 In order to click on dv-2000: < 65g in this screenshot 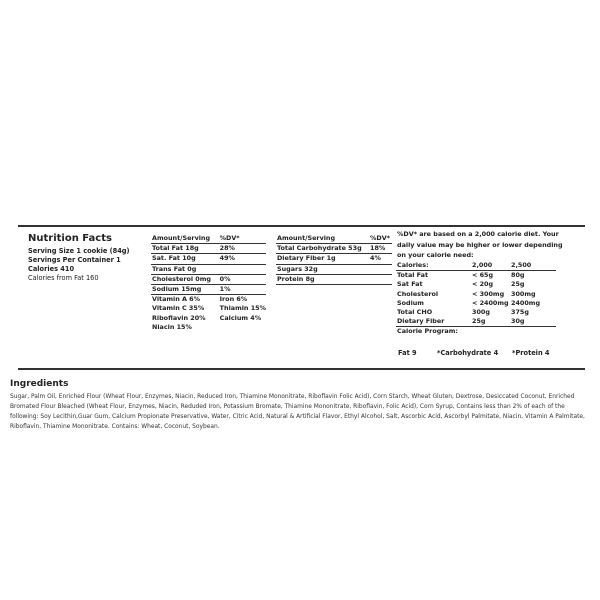, I will do `click(483, 275)`.